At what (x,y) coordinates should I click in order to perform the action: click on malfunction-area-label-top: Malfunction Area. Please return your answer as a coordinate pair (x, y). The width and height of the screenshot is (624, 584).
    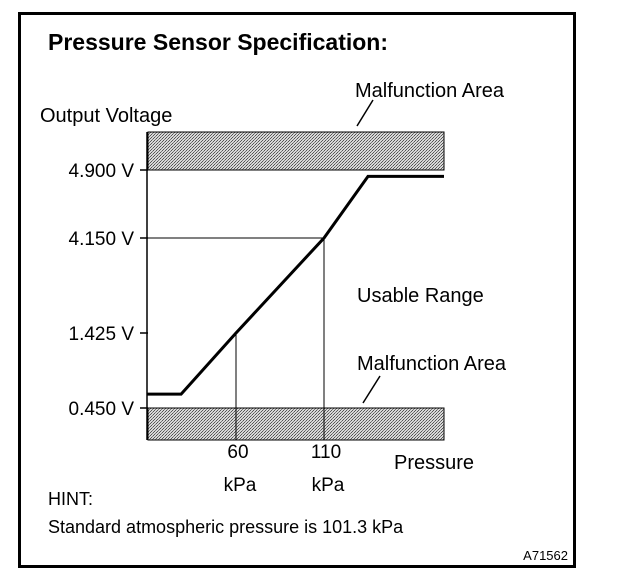
    Looking at the image, I should click on (430, 91).